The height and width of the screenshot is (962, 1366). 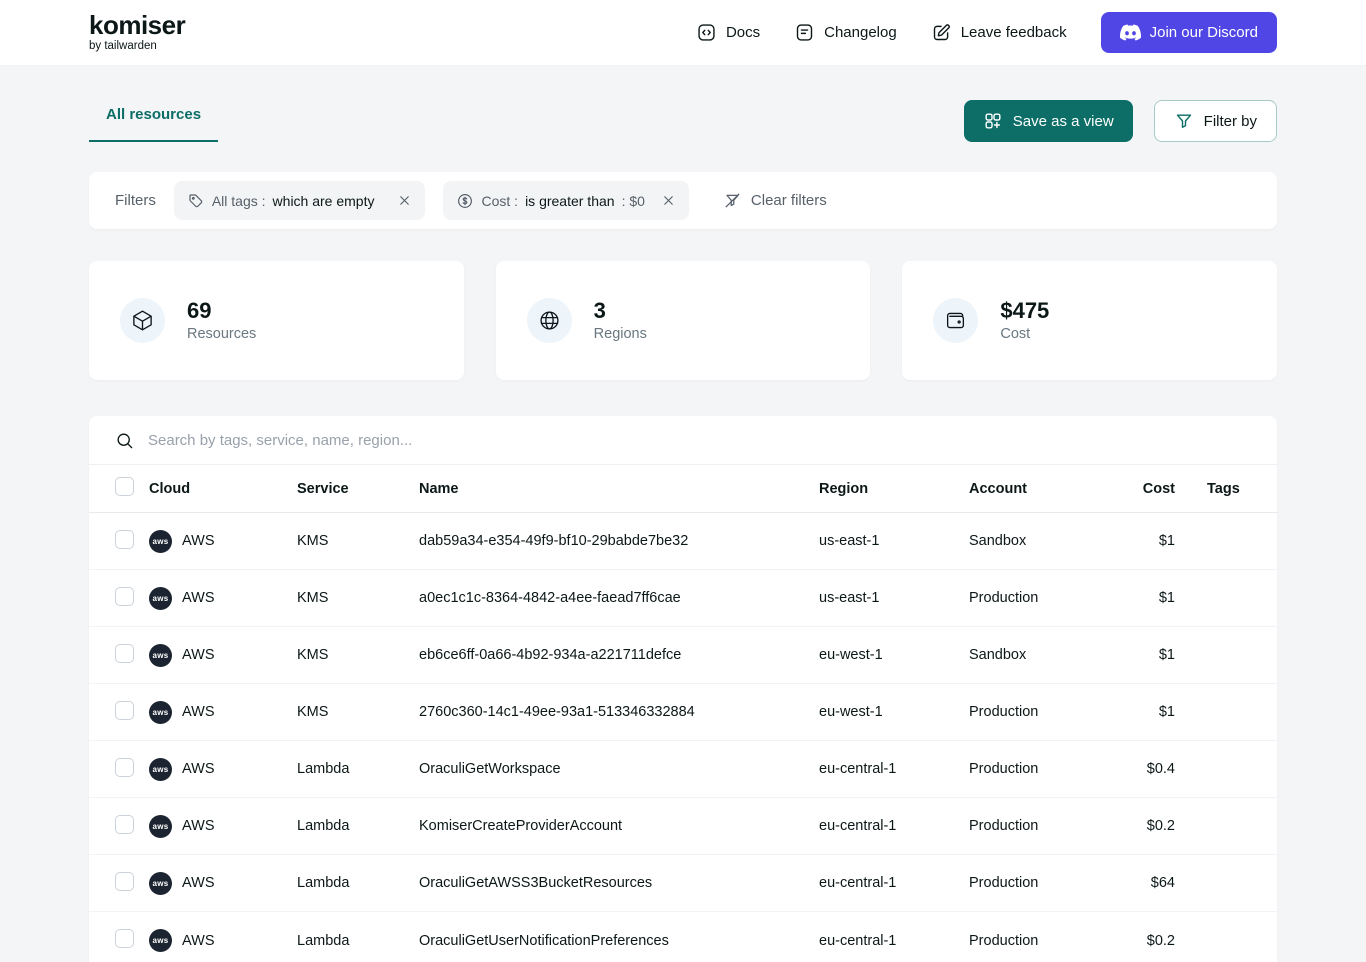 I want to click on tab-all-resources: All resources, so click(x=154, y=121).